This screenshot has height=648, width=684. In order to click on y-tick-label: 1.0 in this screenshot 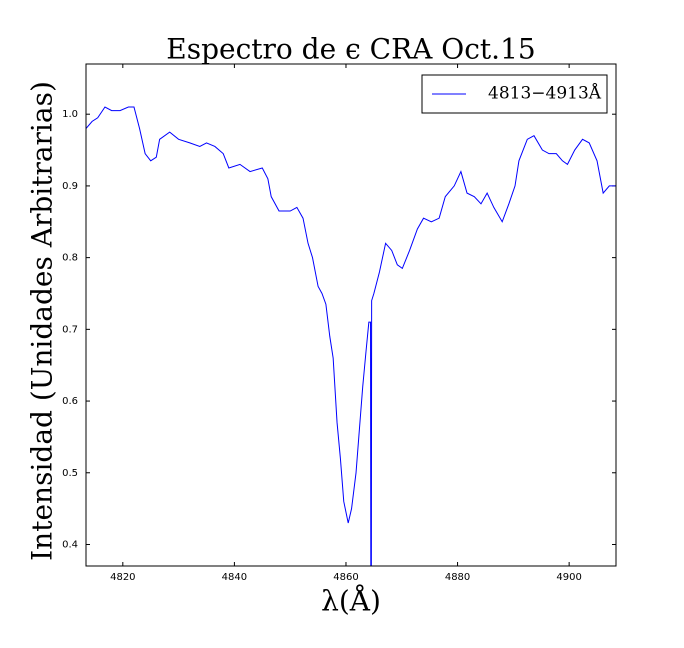, I will do `click(70, 114)`.